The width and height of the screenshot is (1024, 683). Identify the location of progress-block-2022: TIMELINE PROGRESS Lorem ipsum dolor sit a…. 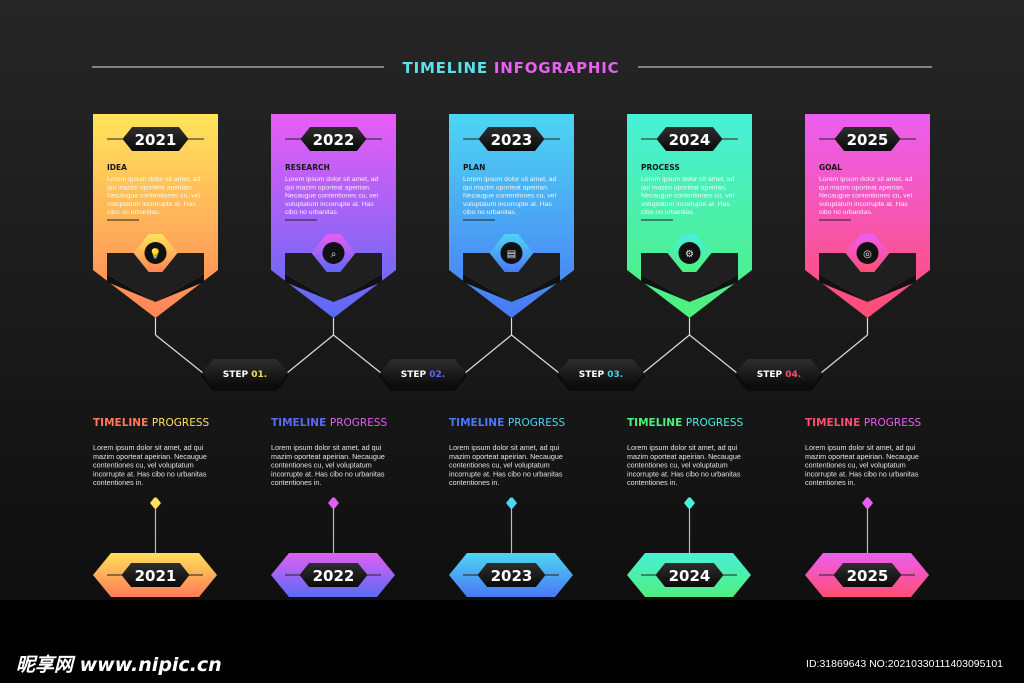
(333, 507).